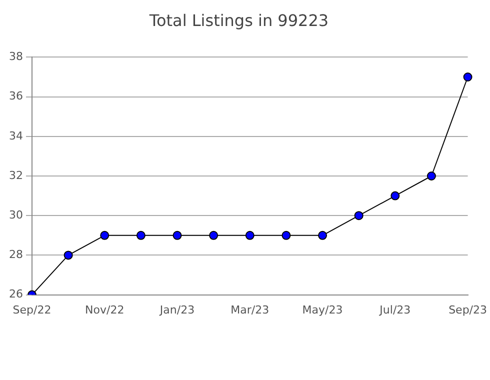 The image size is (490, 380). I want to click on y-tick-label: 28, so click(15, 255).